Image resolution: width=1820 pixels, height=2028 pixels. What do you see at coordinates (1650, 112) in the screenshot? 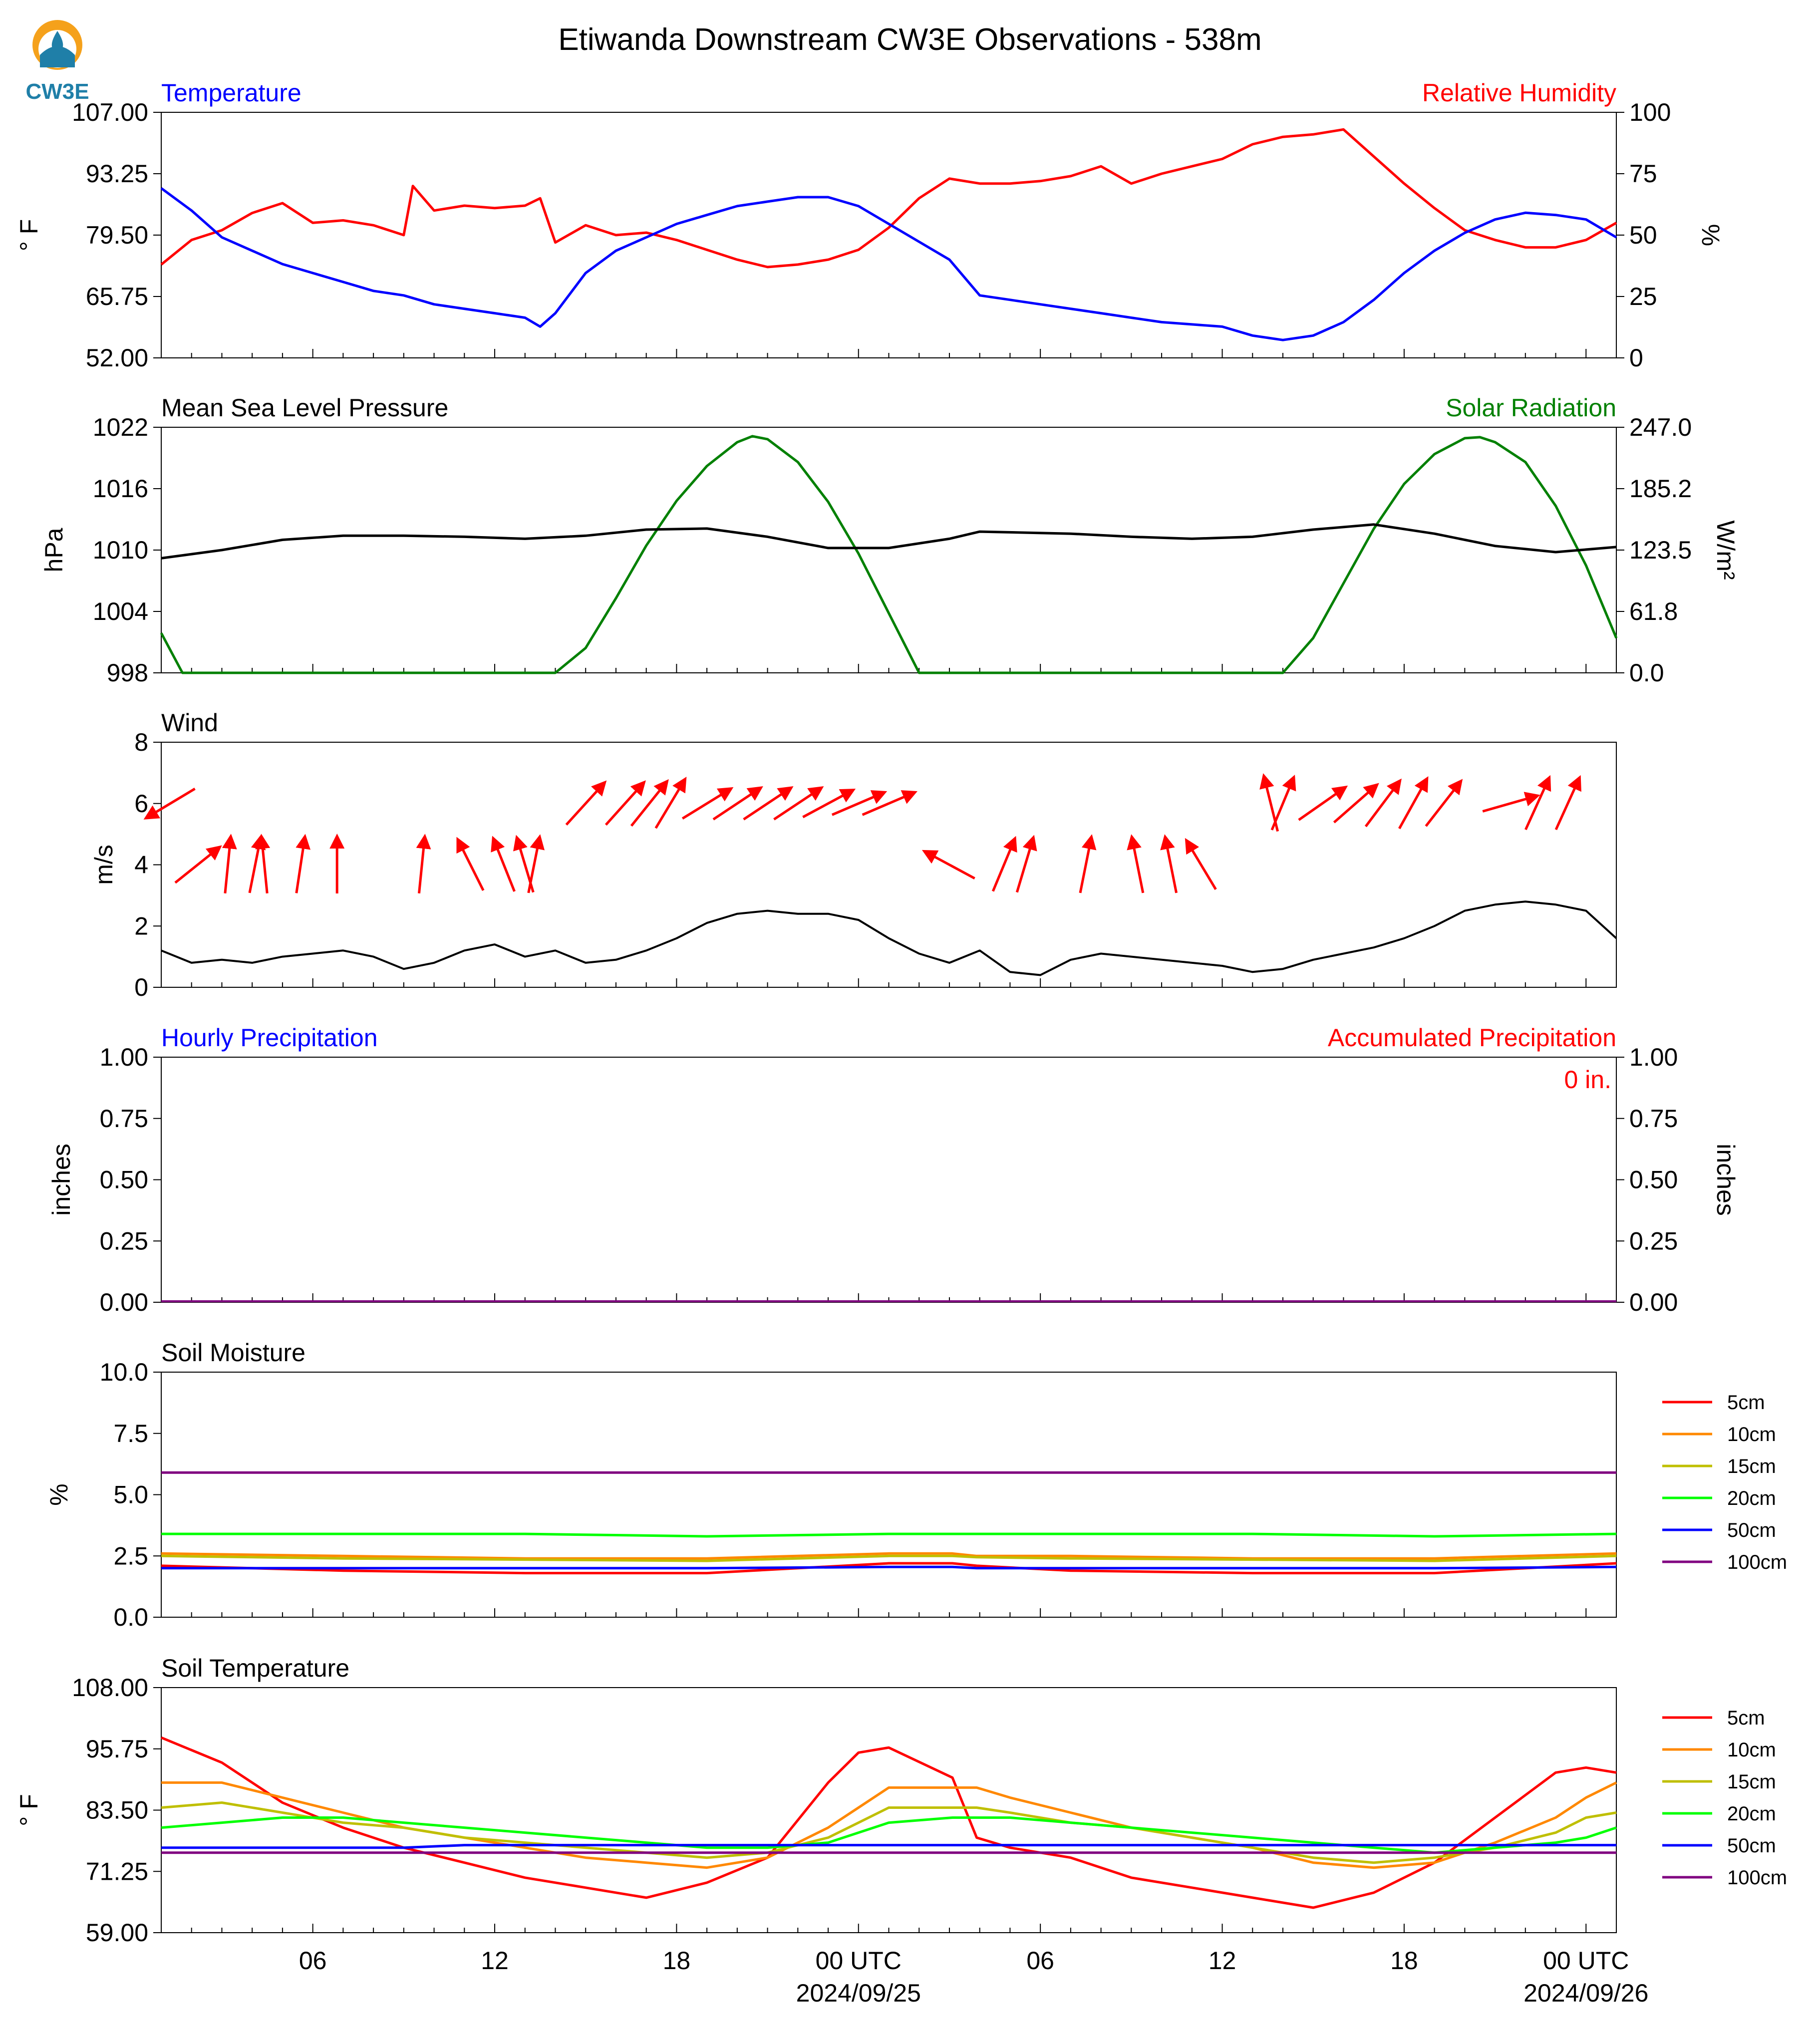
I see `y2-tick-label: 100` at bounding box center [1650, 112].